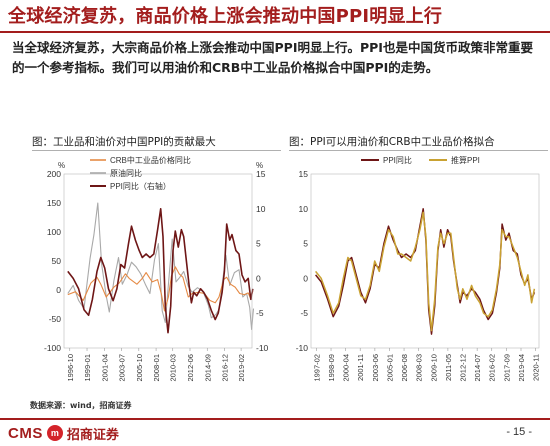 This screenshot has height=446, width=550. I want to click on legend-label-fitted-ppi: 推算PPI, so click(465, 160).